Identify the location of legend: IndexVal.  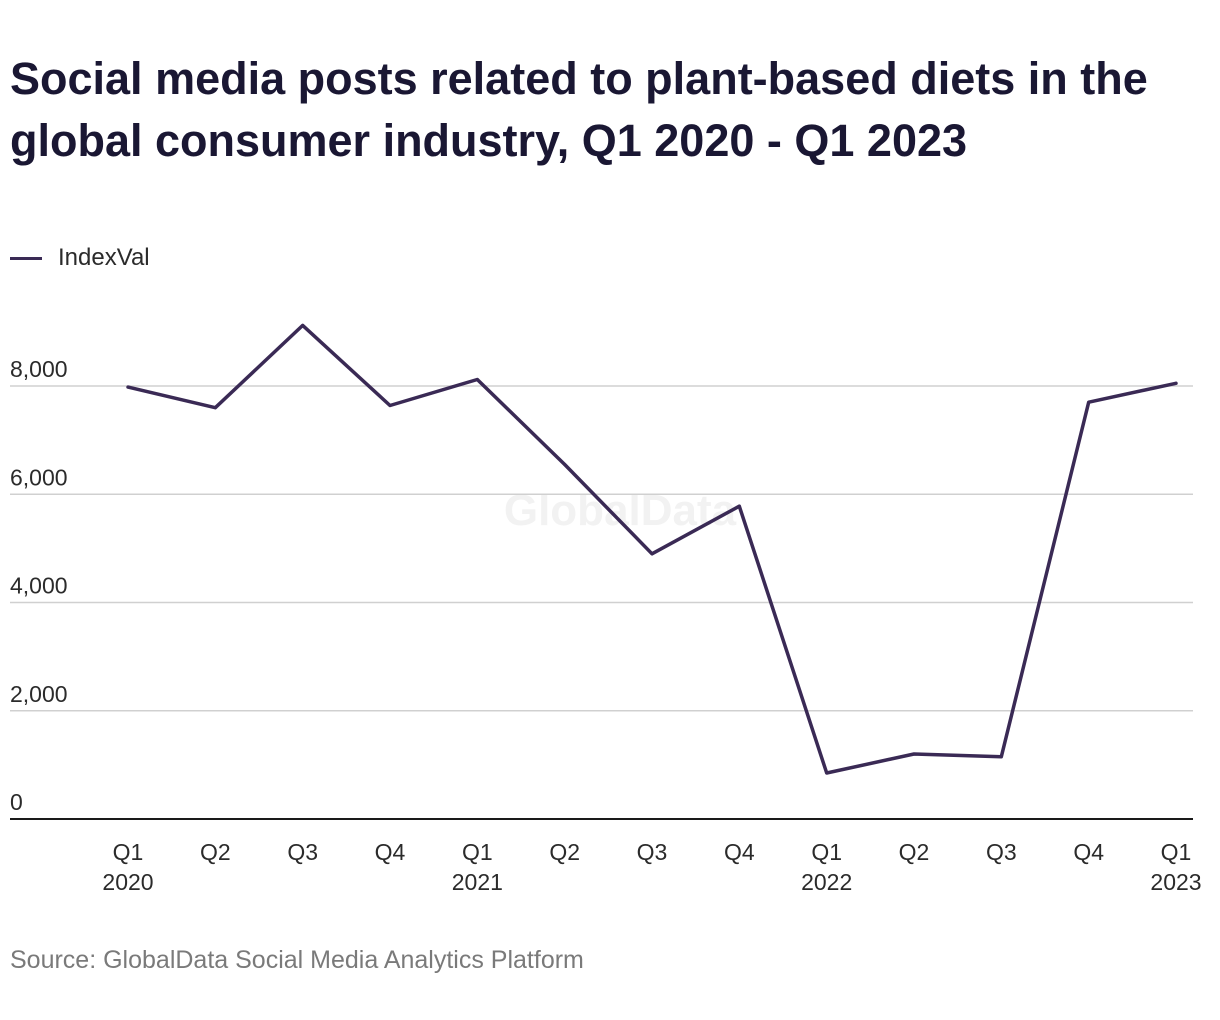
(80, 258).